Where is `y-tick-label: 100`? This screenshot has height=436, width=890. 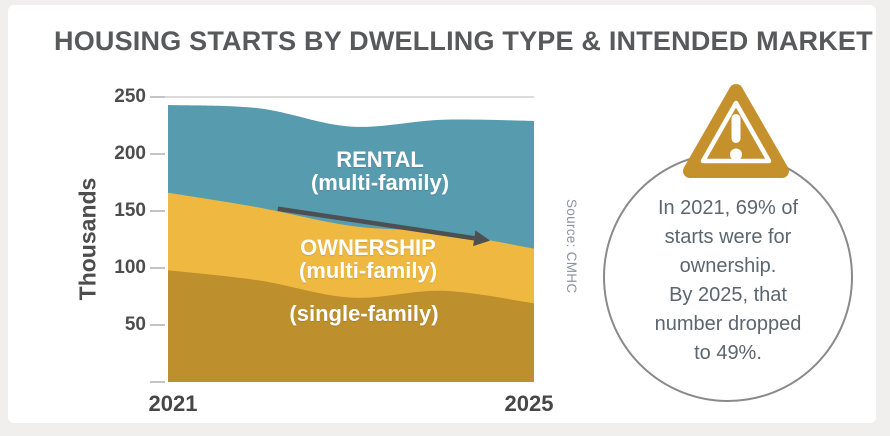
y-tick-label: 100 is located at coordinates (130, 267).